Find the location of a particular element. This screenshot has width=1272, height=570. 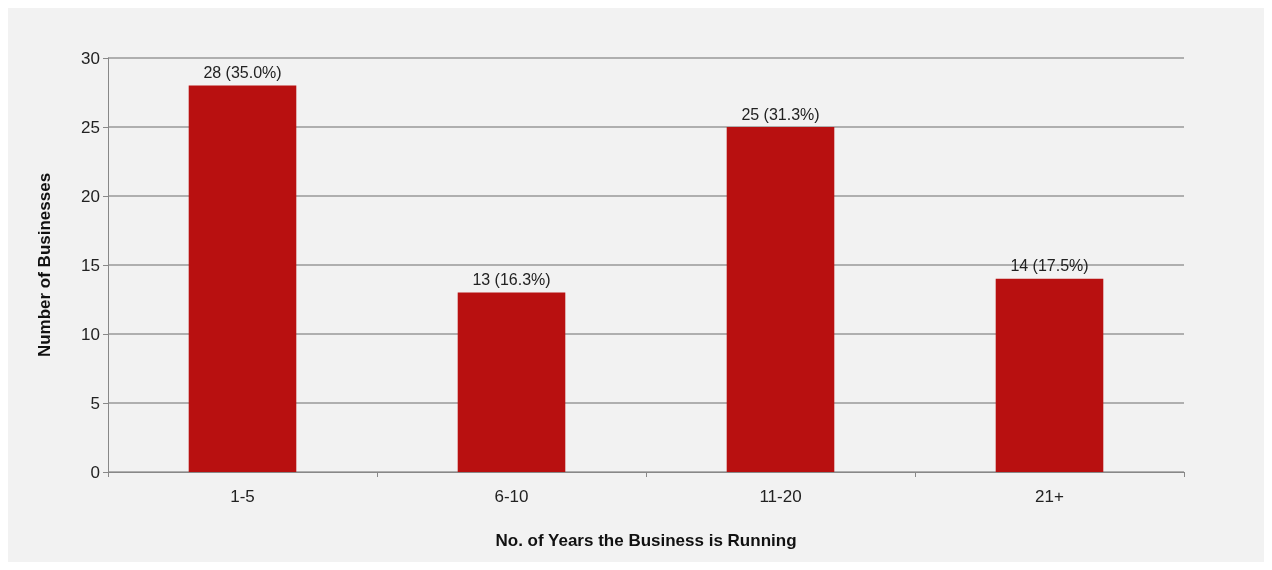

x-axis-title: No. of Years the Business is Running is located at coordinates (646, 540).